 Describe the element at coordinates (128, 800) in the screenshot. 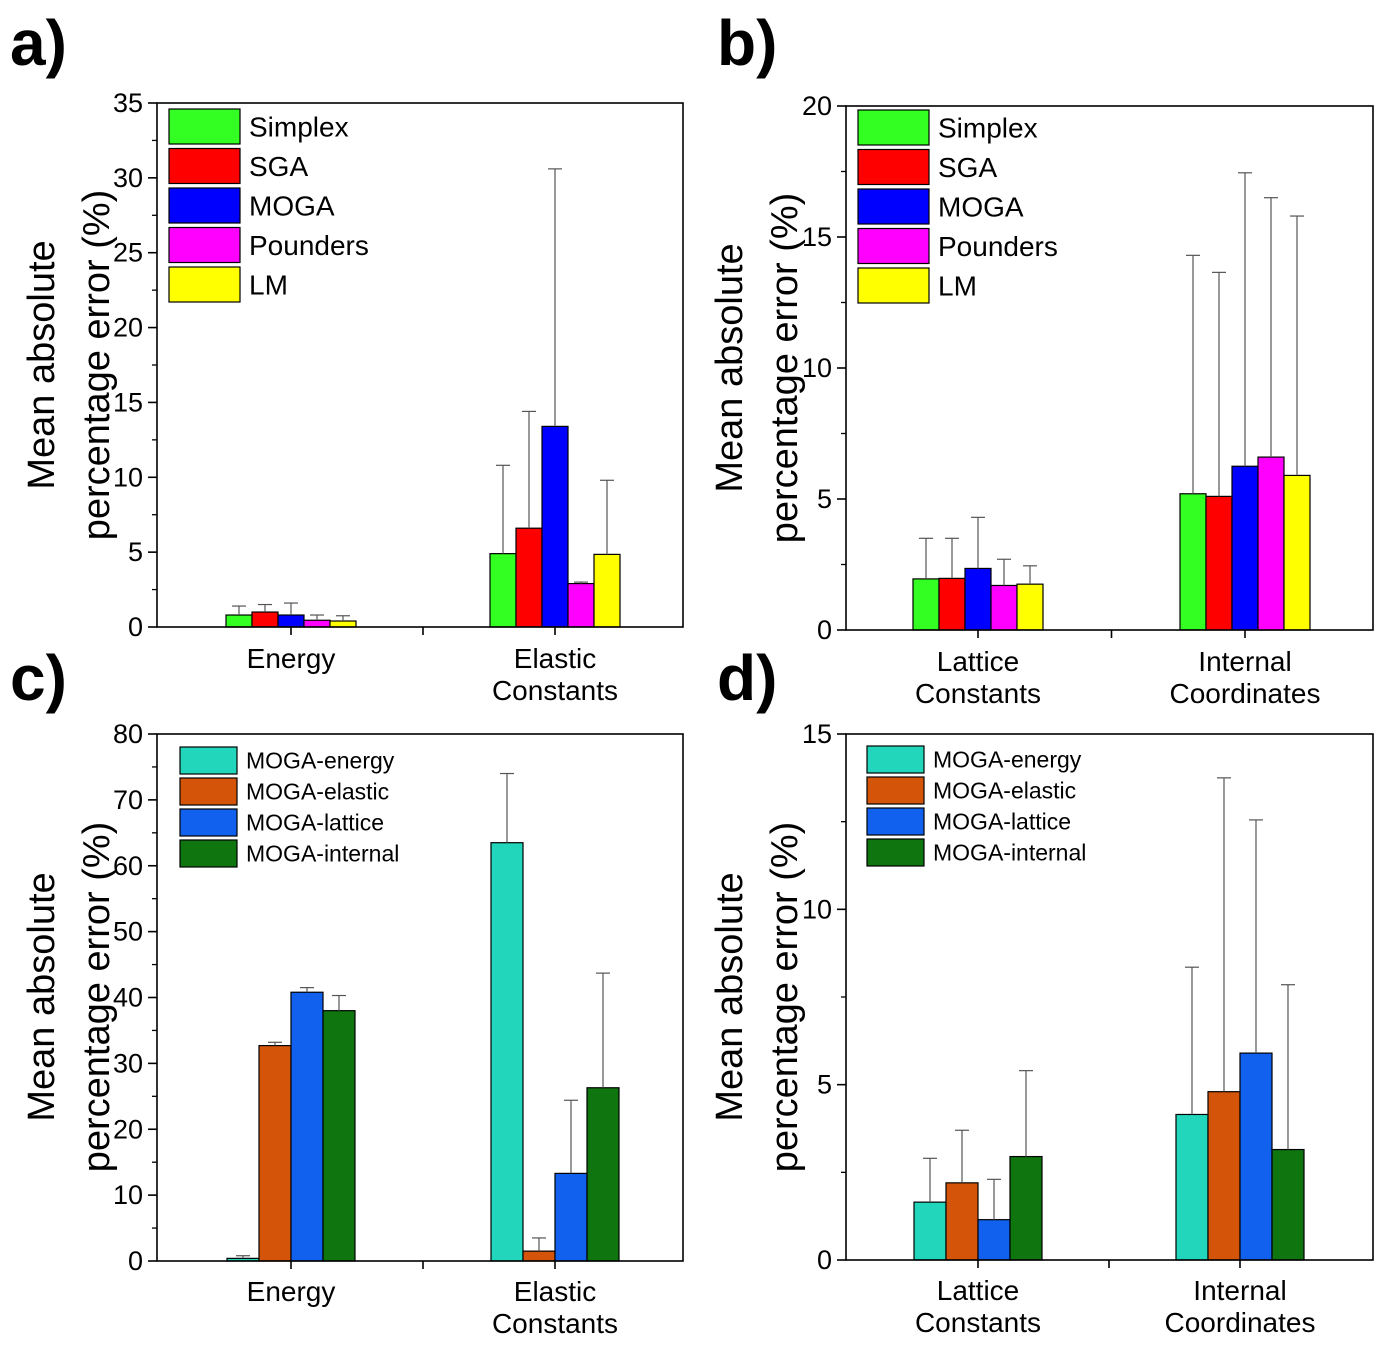

I see `y-tick-label: 70` at that location.